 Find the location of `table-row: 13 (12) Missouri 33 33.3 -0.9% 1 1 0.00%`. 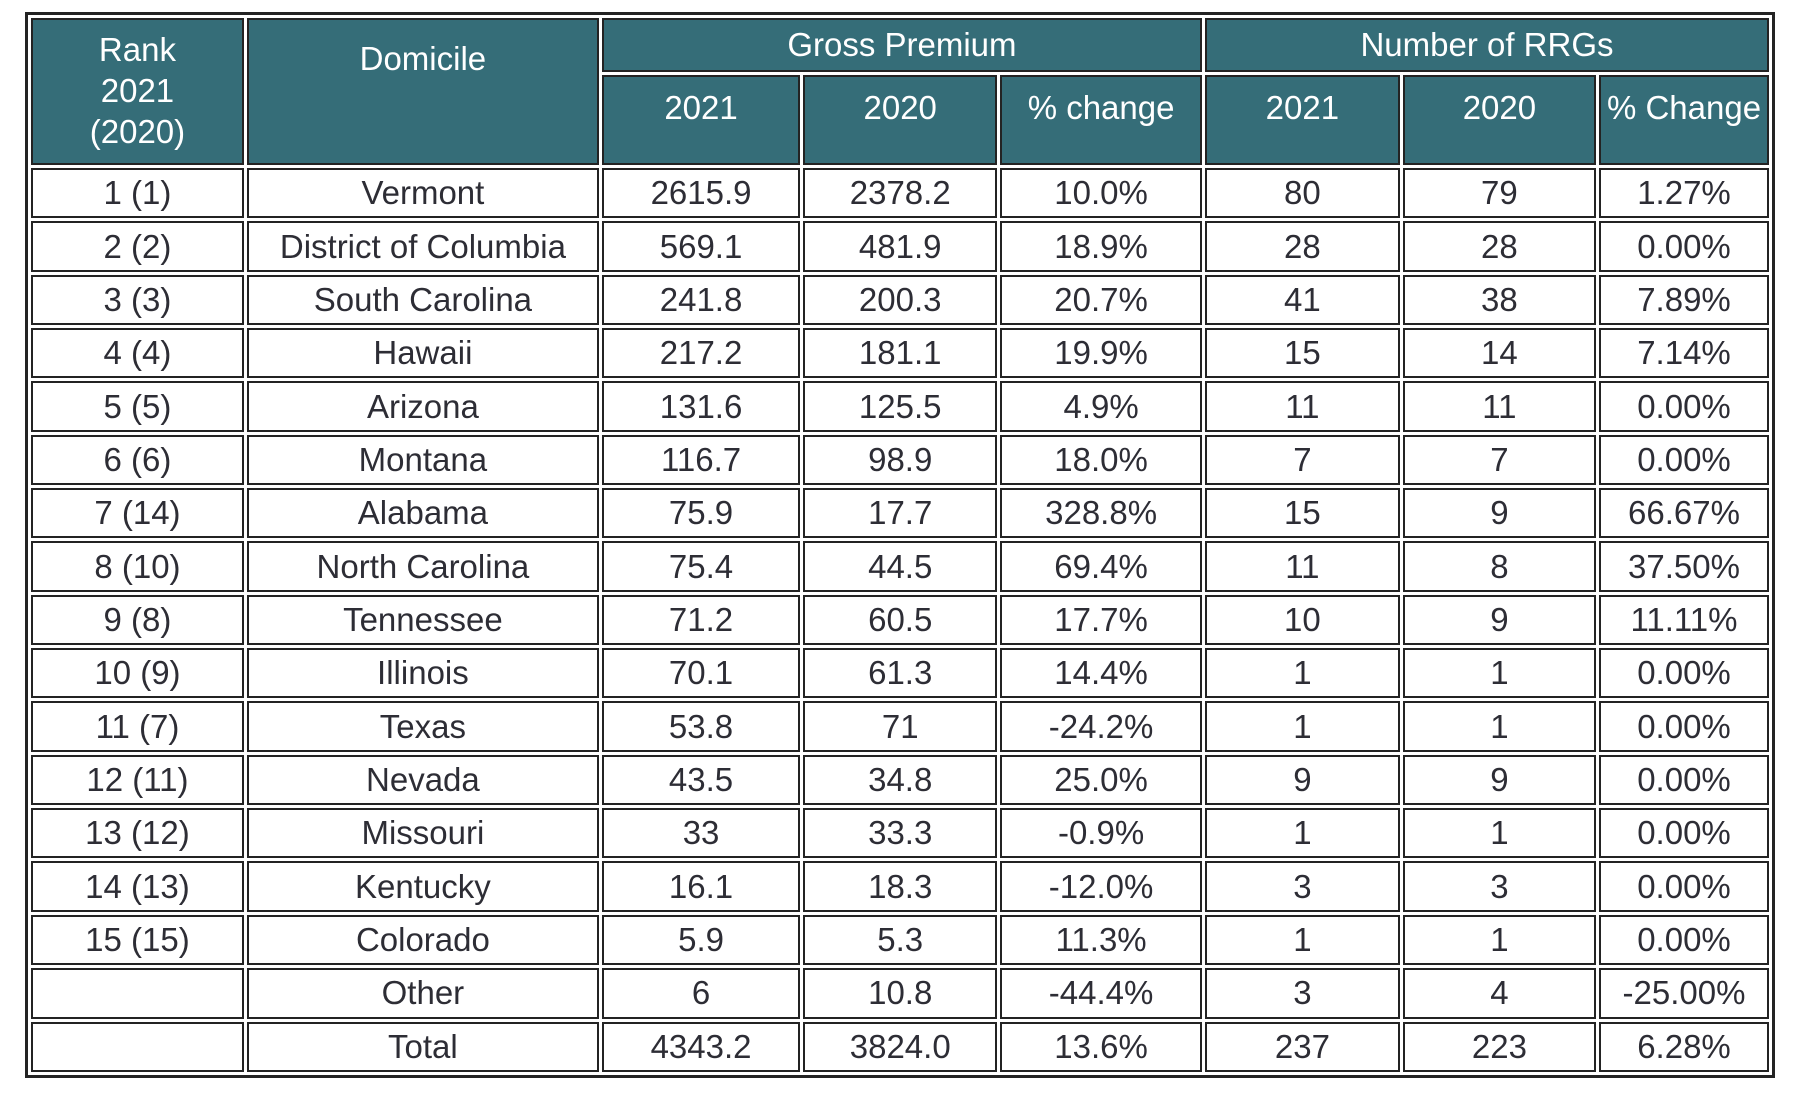

table-row: 13 (12) Missouri 33 33.3 -0.9% 1 1 0.00% is located at coordinates (900, 833).